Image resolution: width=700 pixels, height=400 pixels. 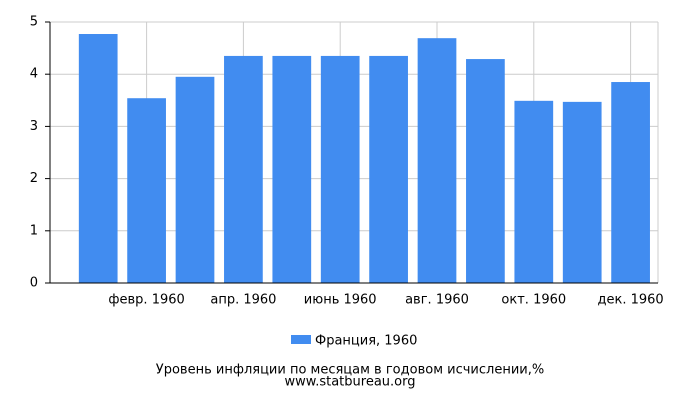 What do you see at coordinates (340, 300) in the screenshot?
I see `x-tick-label: июнь 1960` at bounding box center [340, 300].